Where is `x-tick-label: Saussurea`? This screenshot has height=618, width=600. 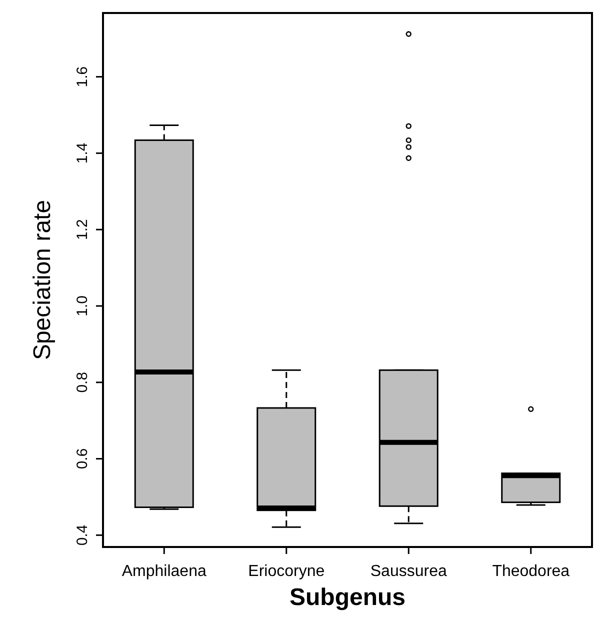 x-tick-label: Saussurea is located at coordinates (408, 571).